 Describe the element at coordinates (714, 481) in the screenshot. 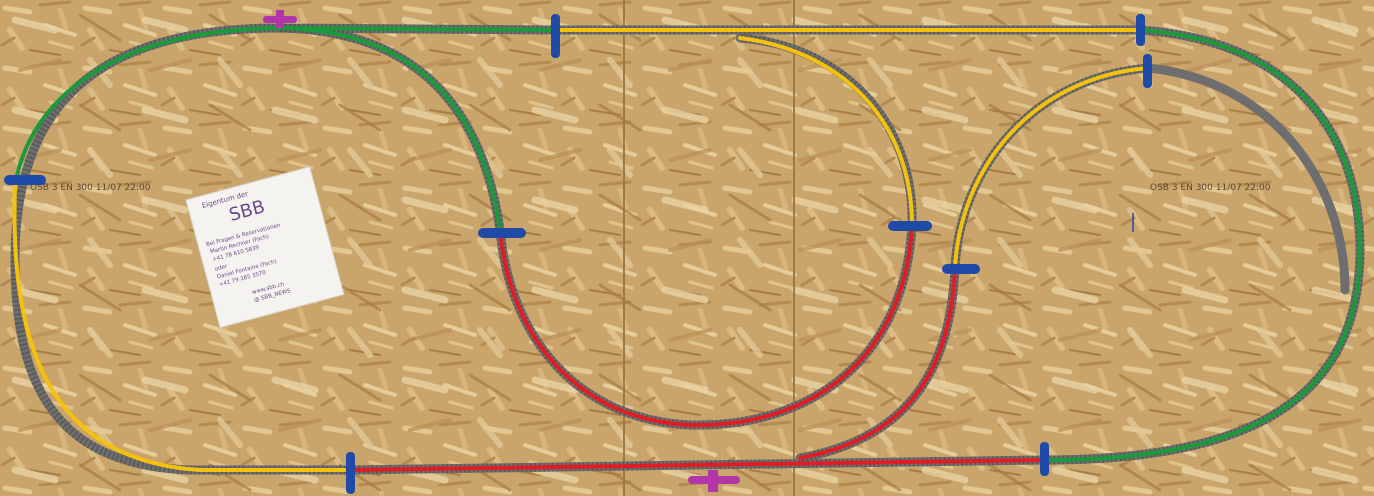

I see `connector-purple-bottom` at that location.